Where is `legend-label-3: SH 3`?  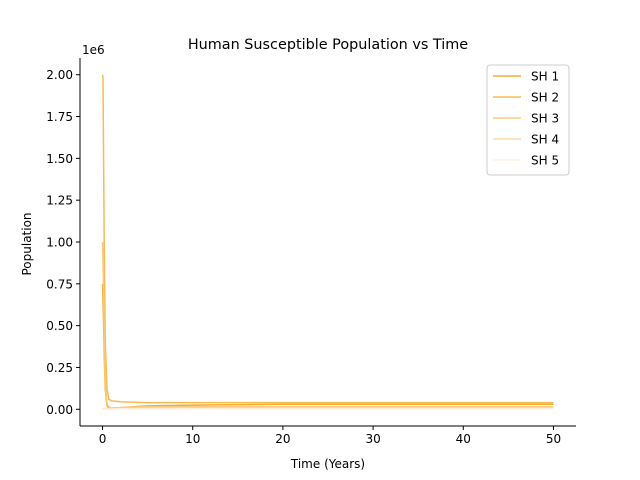
legend-label-3: SH 3 is located at coordinates (545, 119).